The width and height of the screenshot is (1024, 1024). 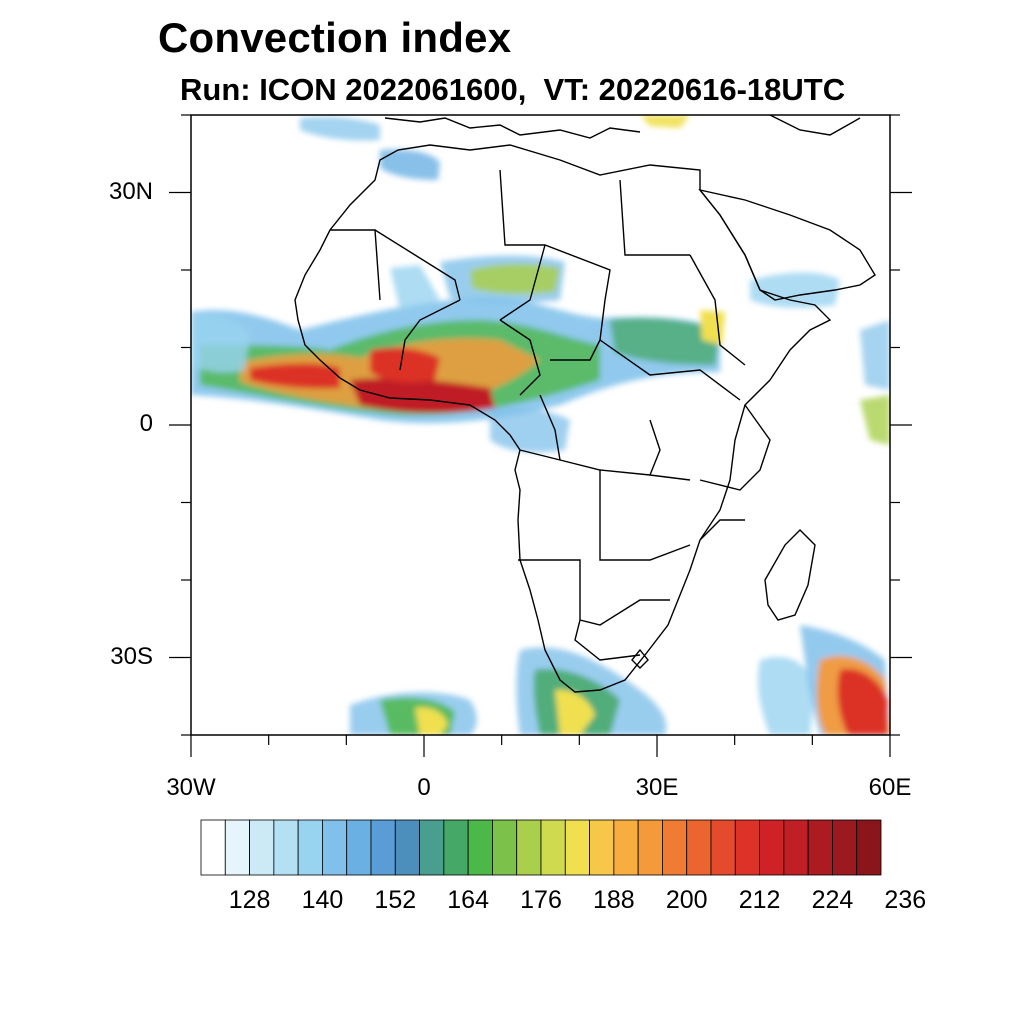 What do you see at coordinates (322, 900) in the screenshot?
I see `colorbar-label: 140` at bounding box center [322, 900].